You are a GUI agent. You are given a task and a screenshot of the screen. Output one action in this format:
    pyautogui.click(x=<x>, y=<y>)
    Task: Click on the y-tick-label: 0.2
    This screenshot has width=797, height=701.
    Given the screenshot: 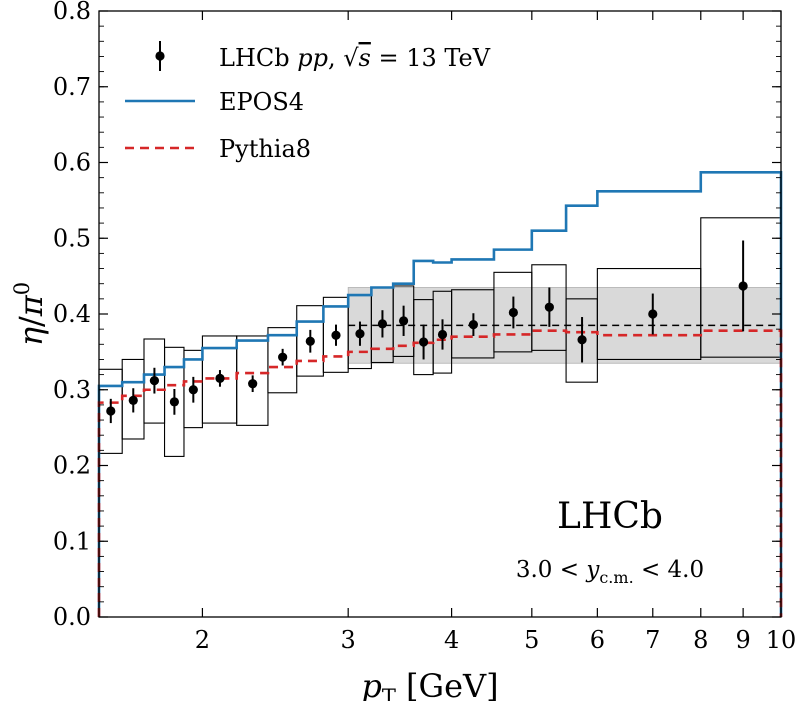 What is the action you would take?
    pyautogui.click(x=72, y=466)
    